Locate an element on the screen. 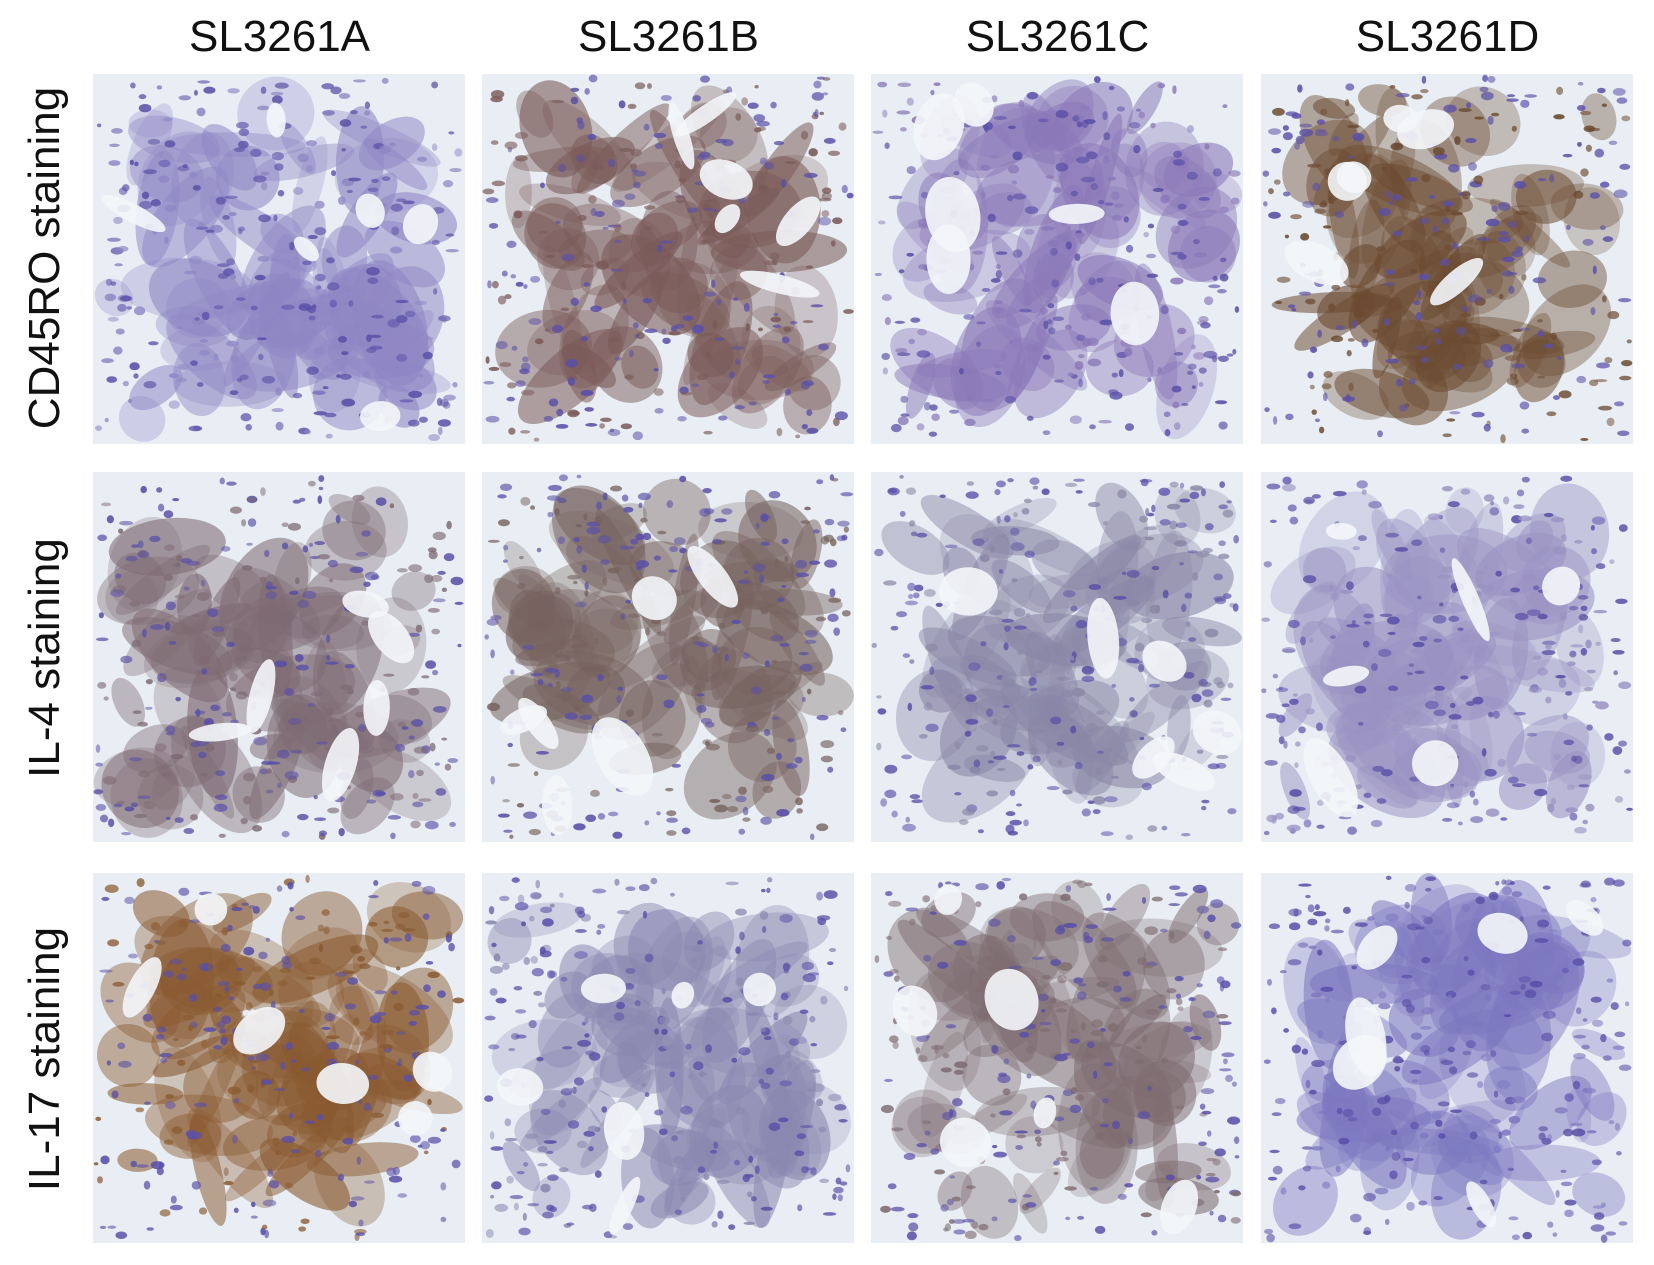 This screenshot has width=1654, height=1265. column-label-d: SL3261D is located at coordinates (1447, 36).